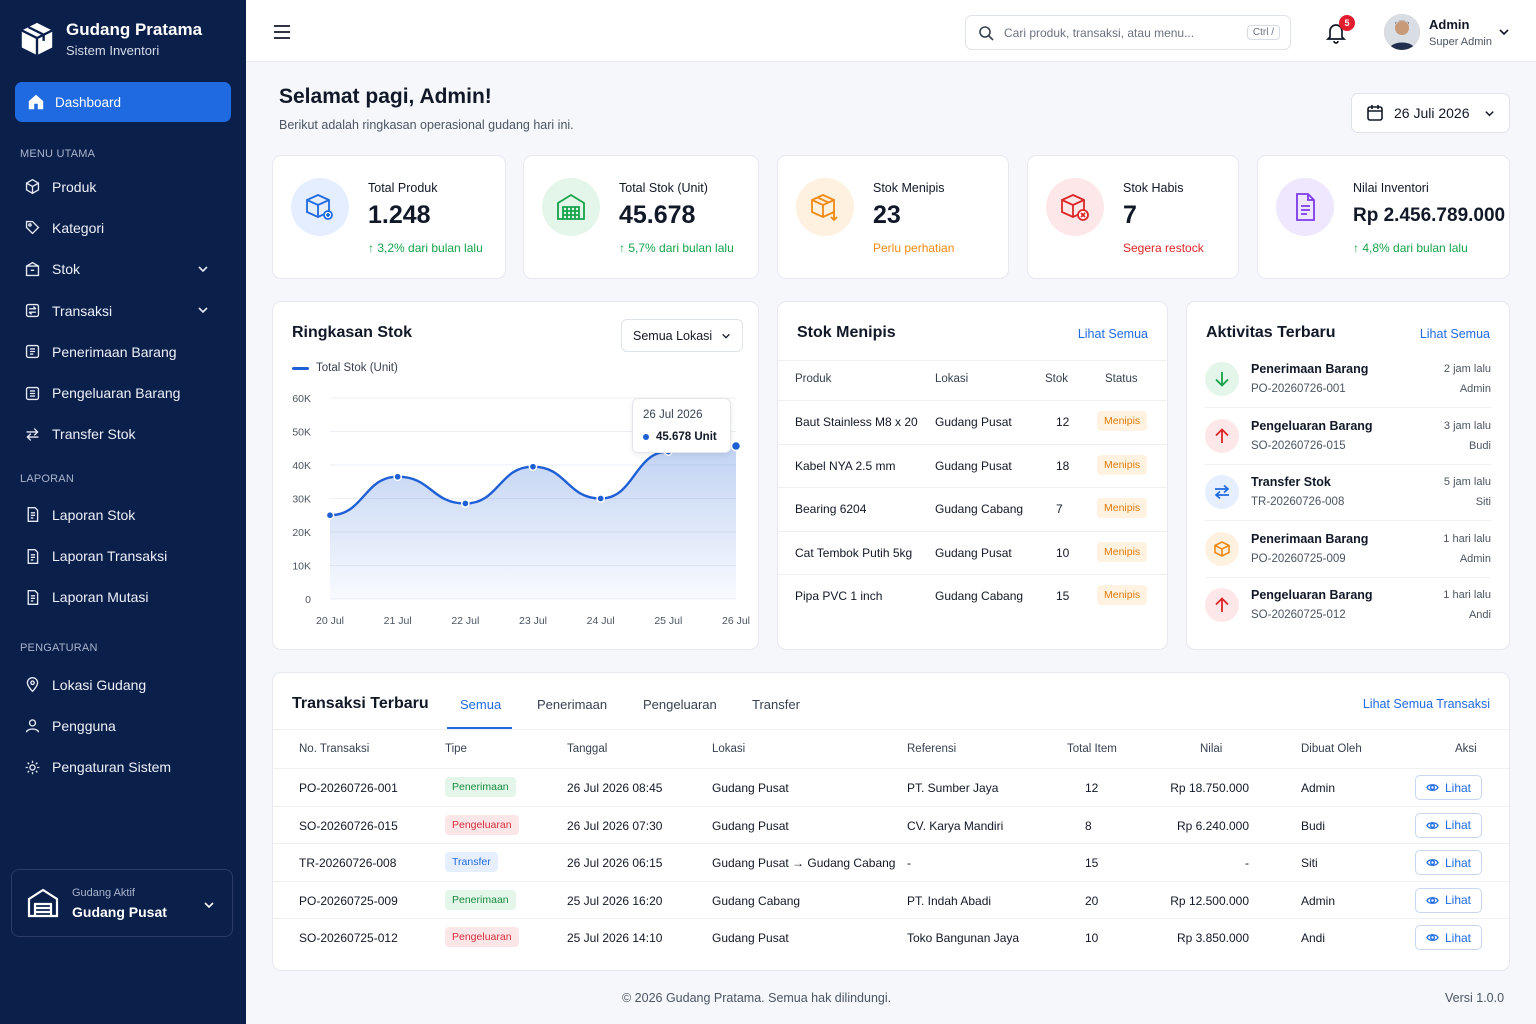 The width and height of the screenshot is (1536, 1024). What do you see at coordinates (1212, 938) in the screenshot?
I see `tx-value: Rp 3.850.000` at bounding box center [1212, 938].